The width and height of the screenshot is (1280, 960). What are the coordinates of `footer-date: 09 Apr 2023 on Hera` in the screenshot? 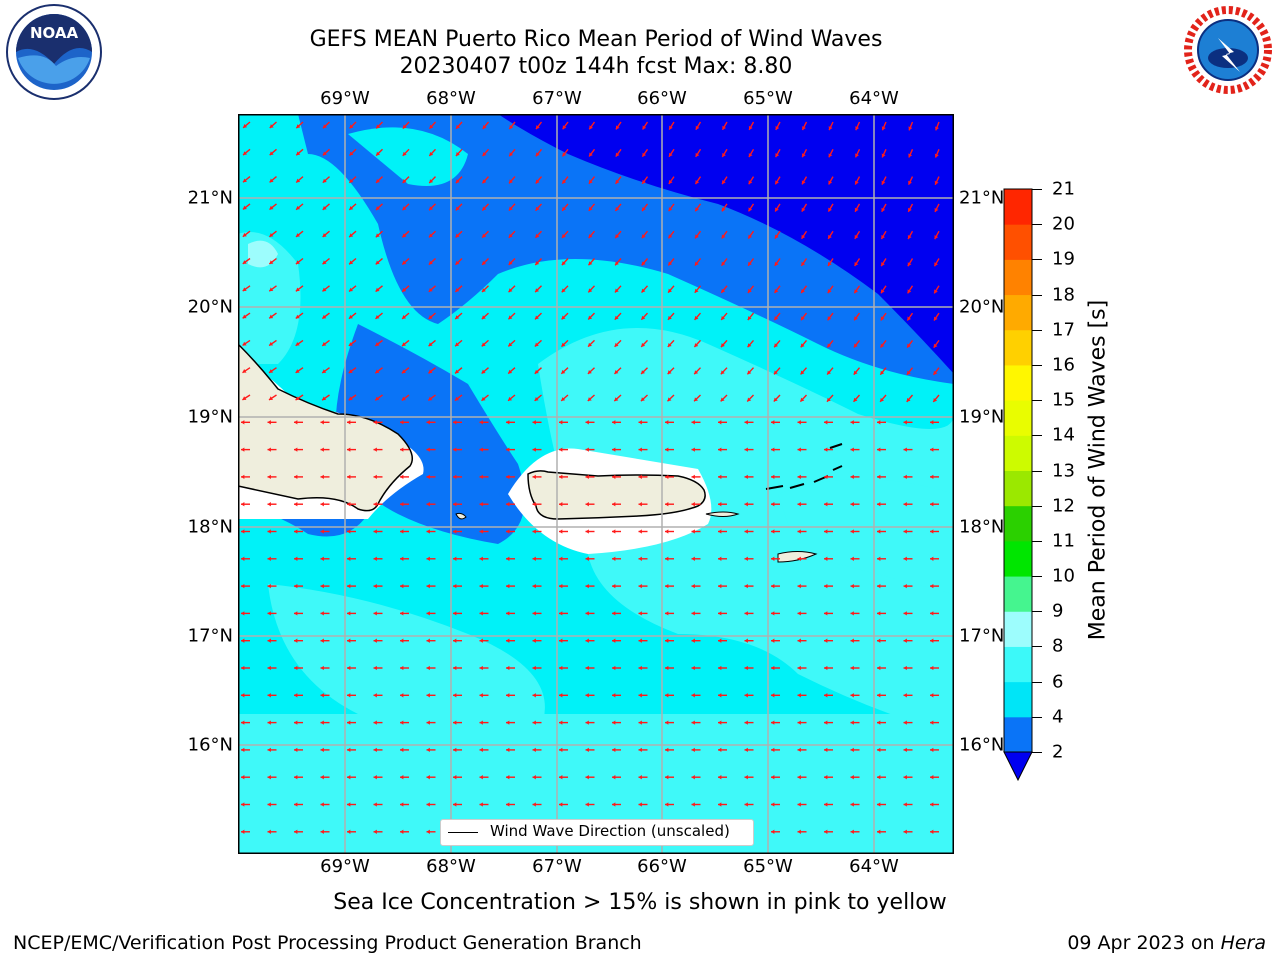 It's located at (1166, 943).